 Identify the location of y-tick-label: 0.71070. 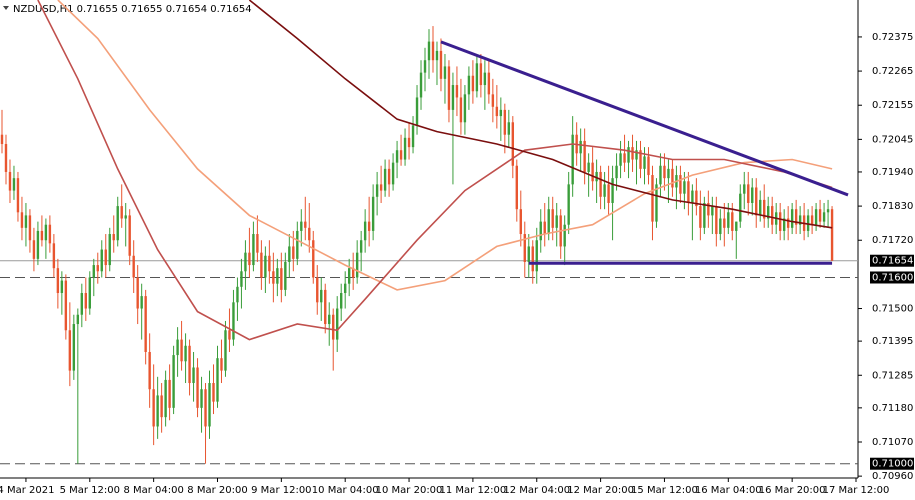
(892, 442).